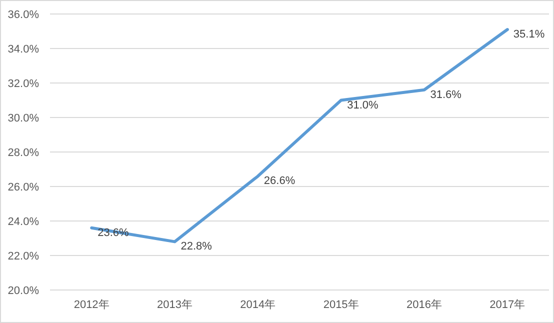  What do you see at coordinates (529, 34) in the screenshot?
I see `data-label: 35.1%` at bounding box center [529, 34].